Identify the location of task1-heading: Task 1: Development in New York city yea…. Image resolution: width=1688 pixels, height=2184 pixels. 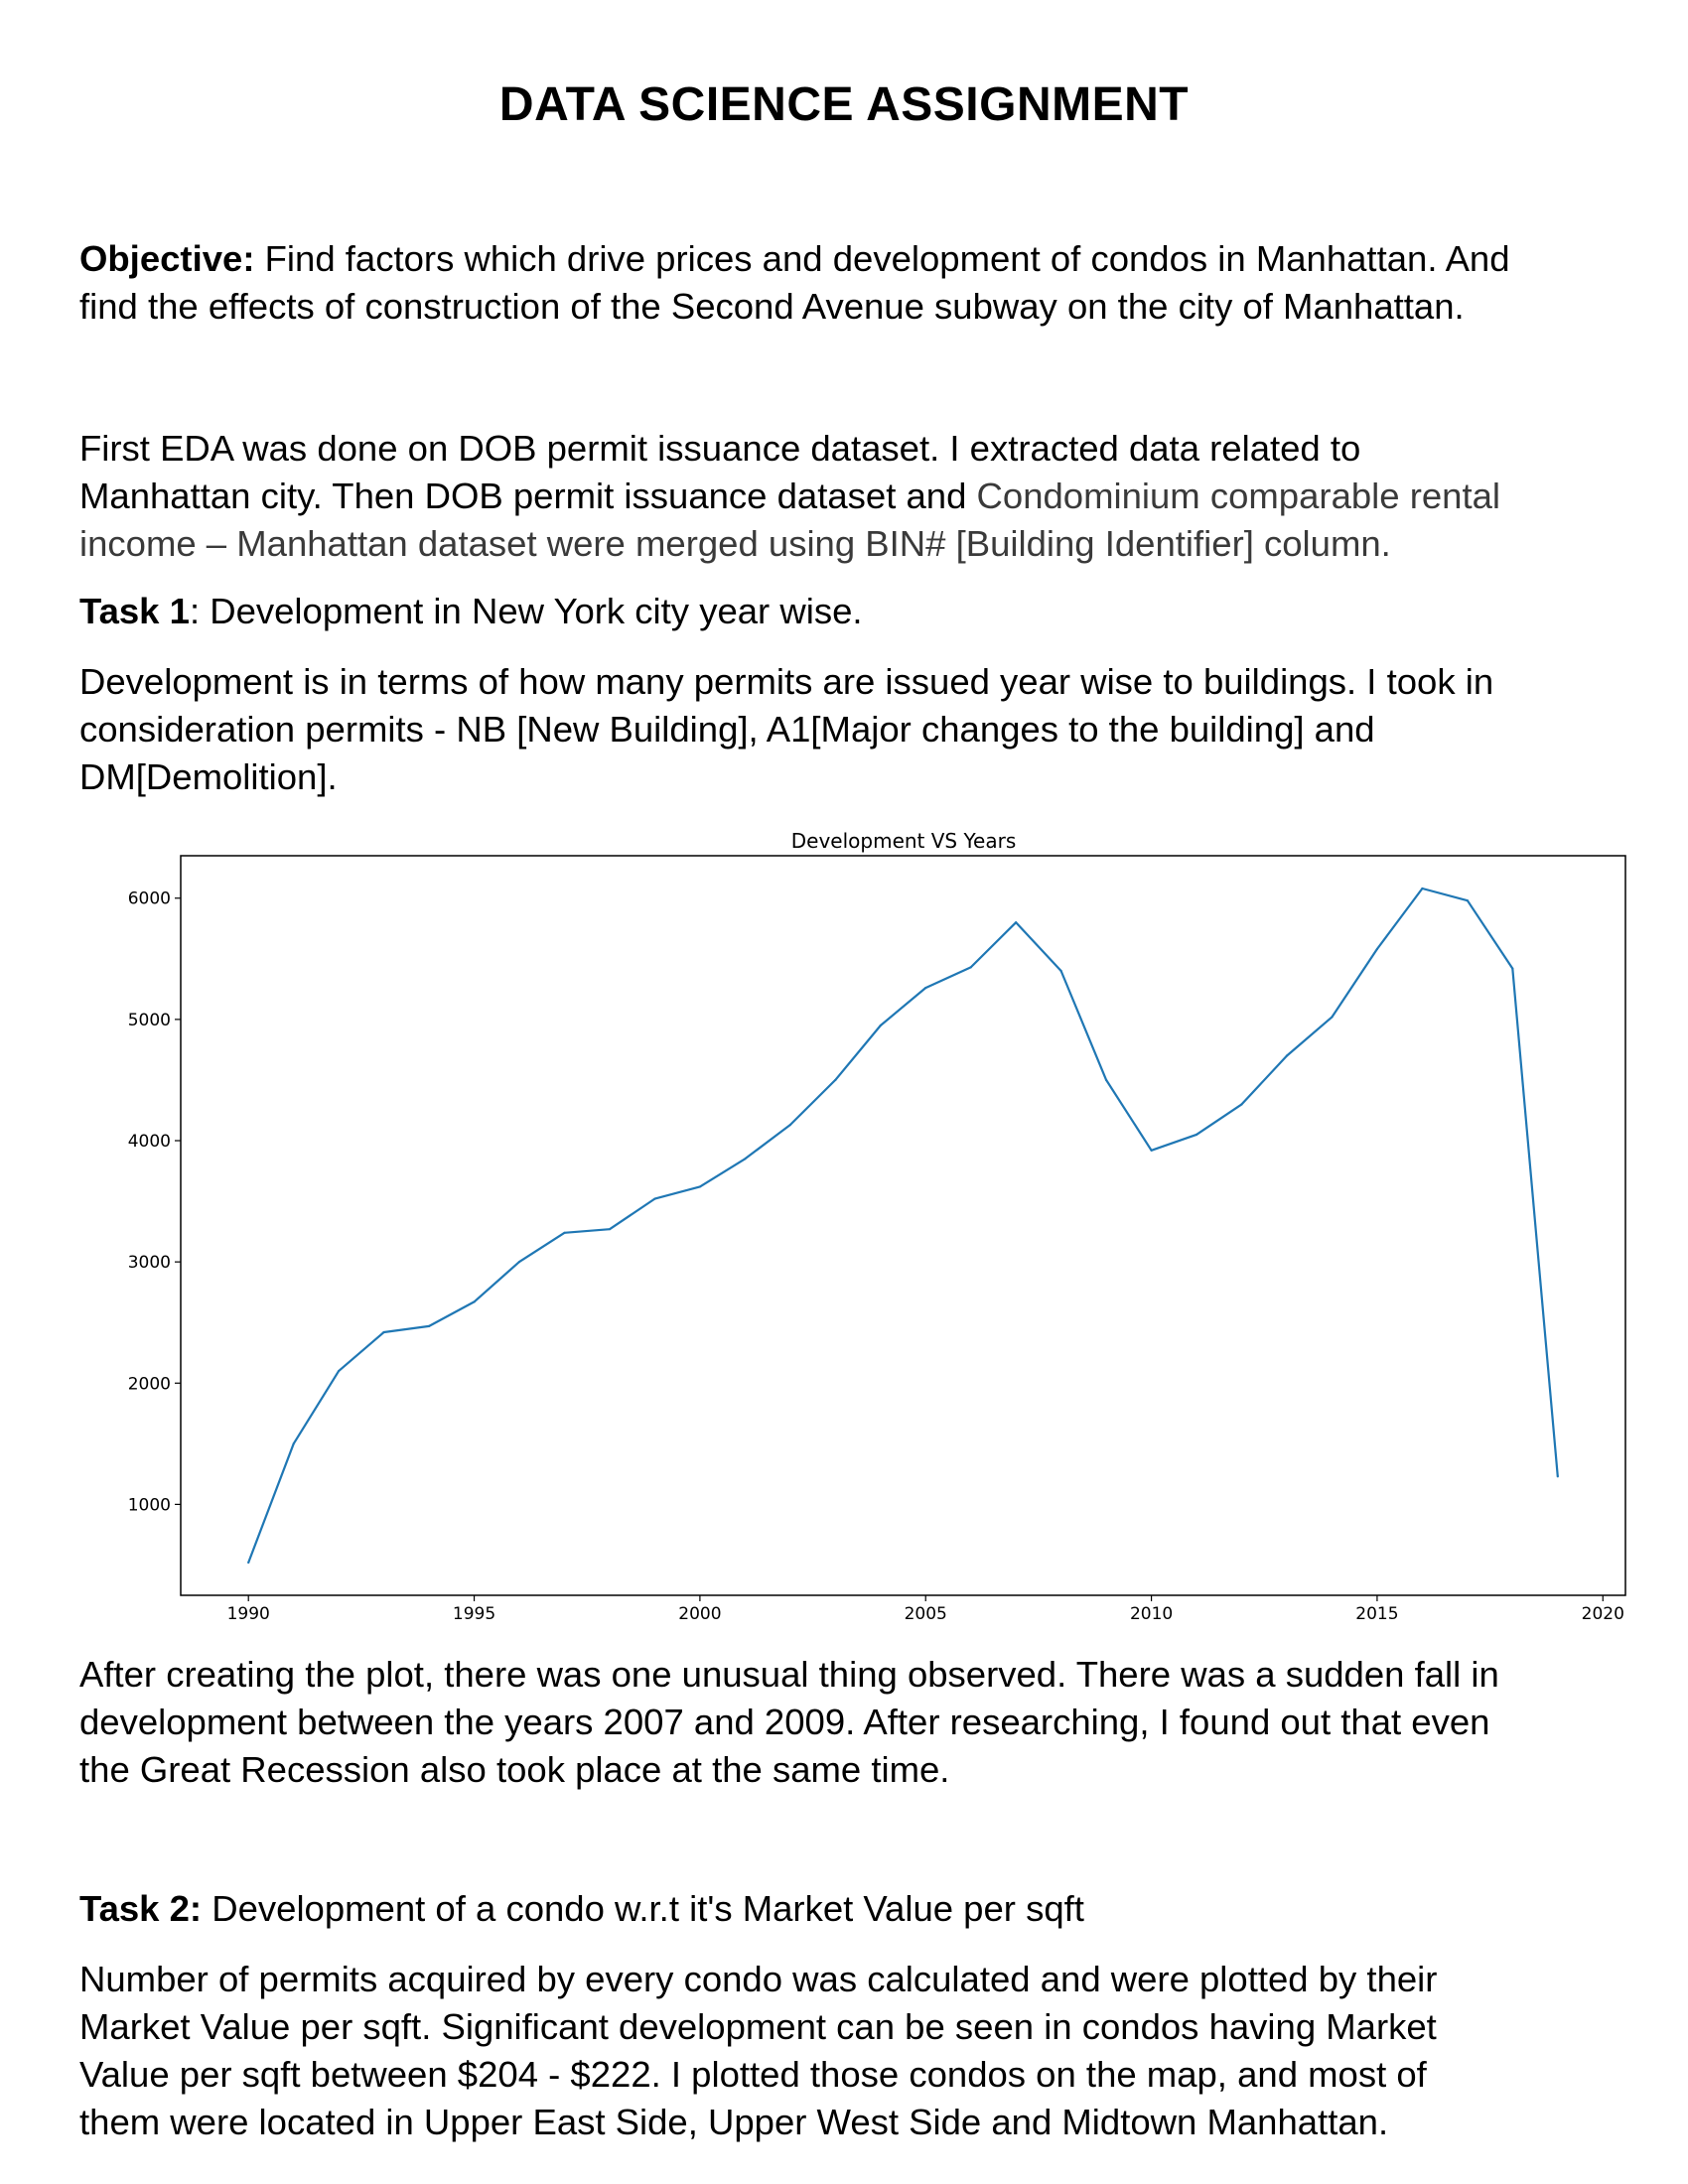
(853, 611).